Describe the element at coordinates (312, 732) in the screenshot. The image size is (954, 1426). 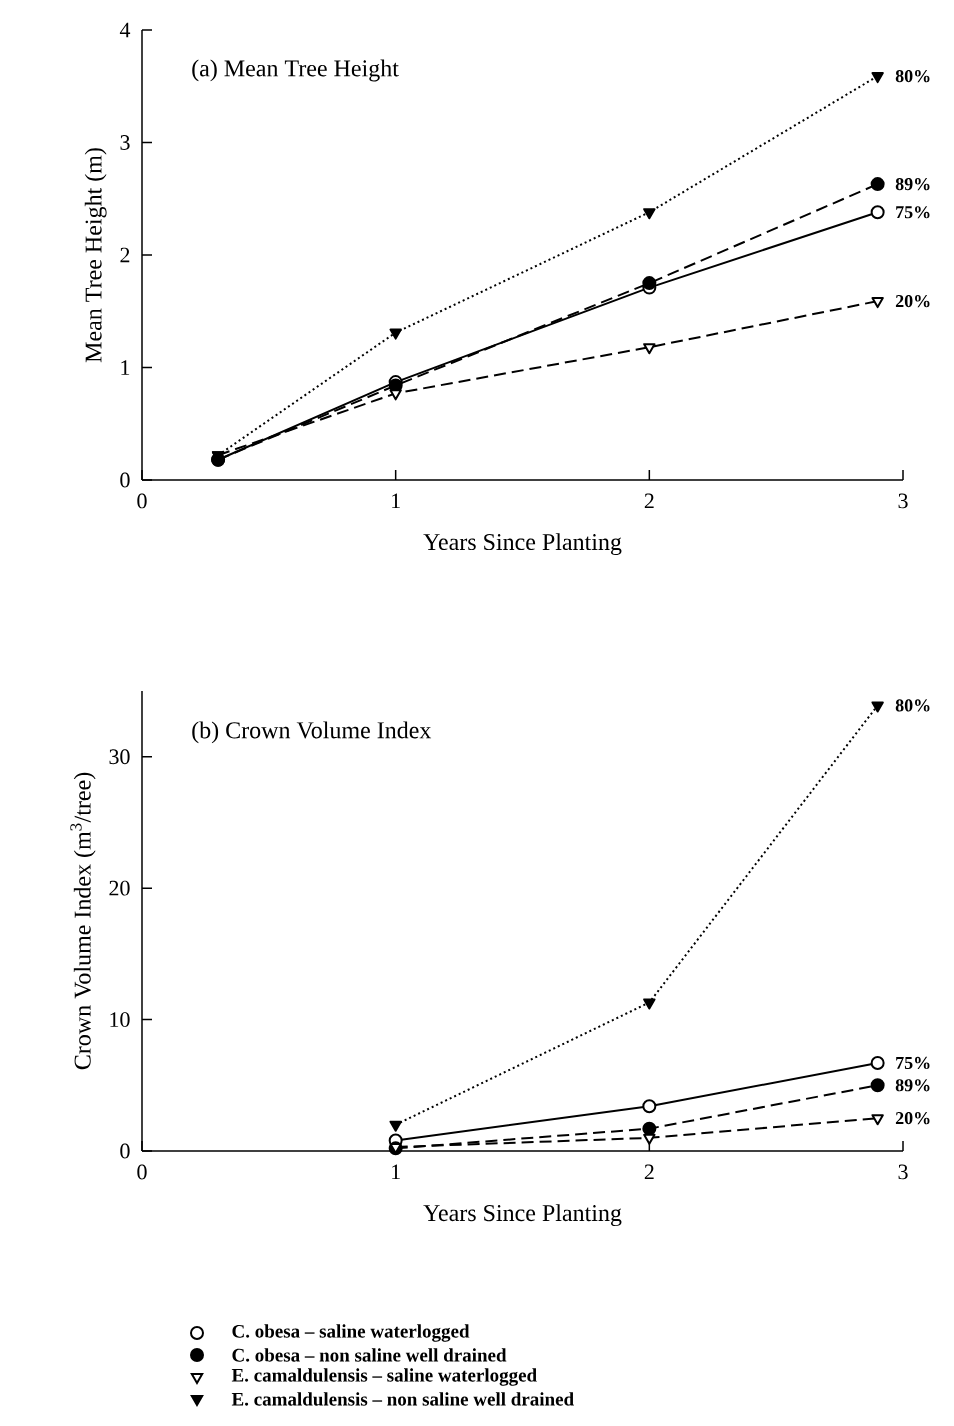
I see `text: (b) Crown Volume Index` at that location.